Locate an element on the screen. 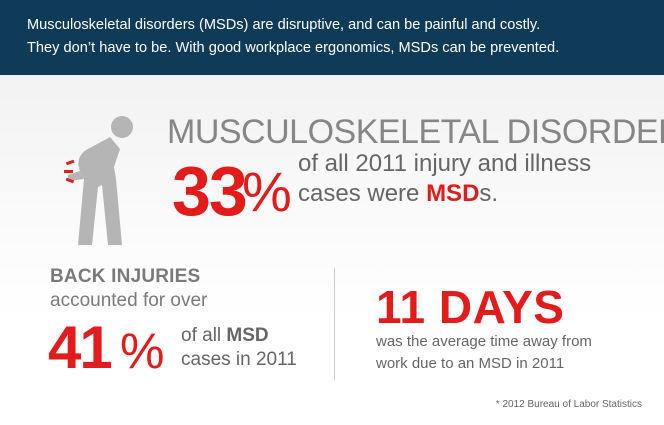 The width and height of the screenshot is (664, 425). back-desc-line-2: cases in 2011 is located at coordinates (239, 359).